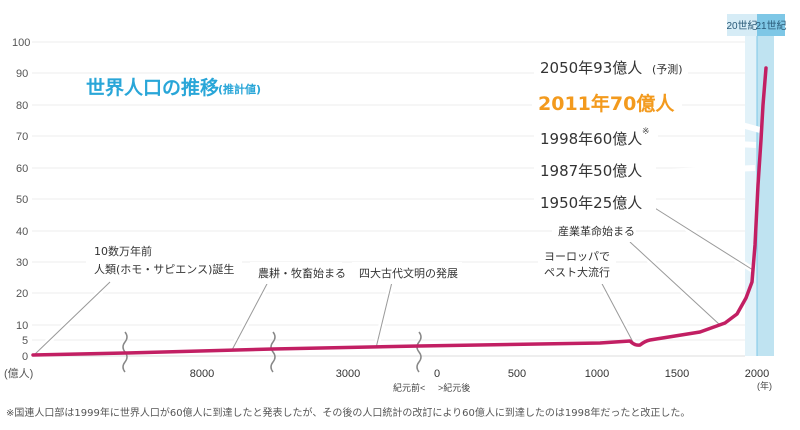  What do you see at coordinates (765, 185) in the screenshot?
I see `21st-century-band` at bounding box center [765, 185].